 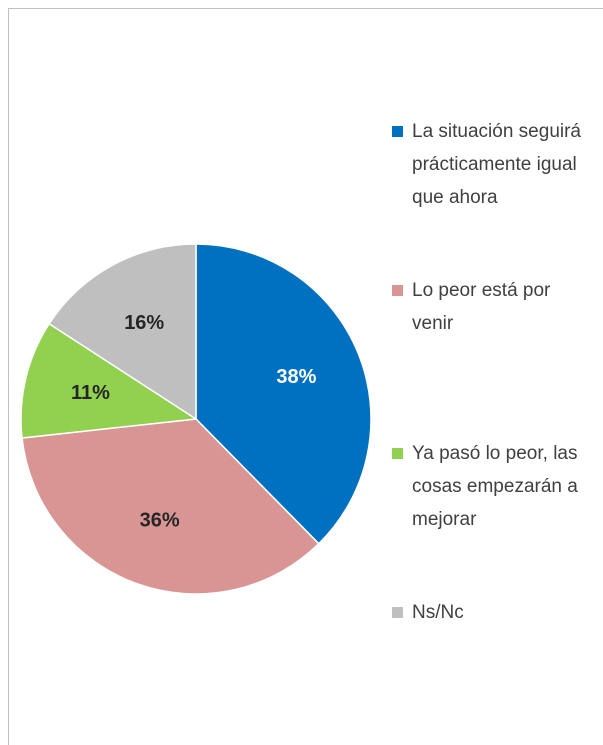 I want to click on data-label: 16%, so click(x=144, y=323).